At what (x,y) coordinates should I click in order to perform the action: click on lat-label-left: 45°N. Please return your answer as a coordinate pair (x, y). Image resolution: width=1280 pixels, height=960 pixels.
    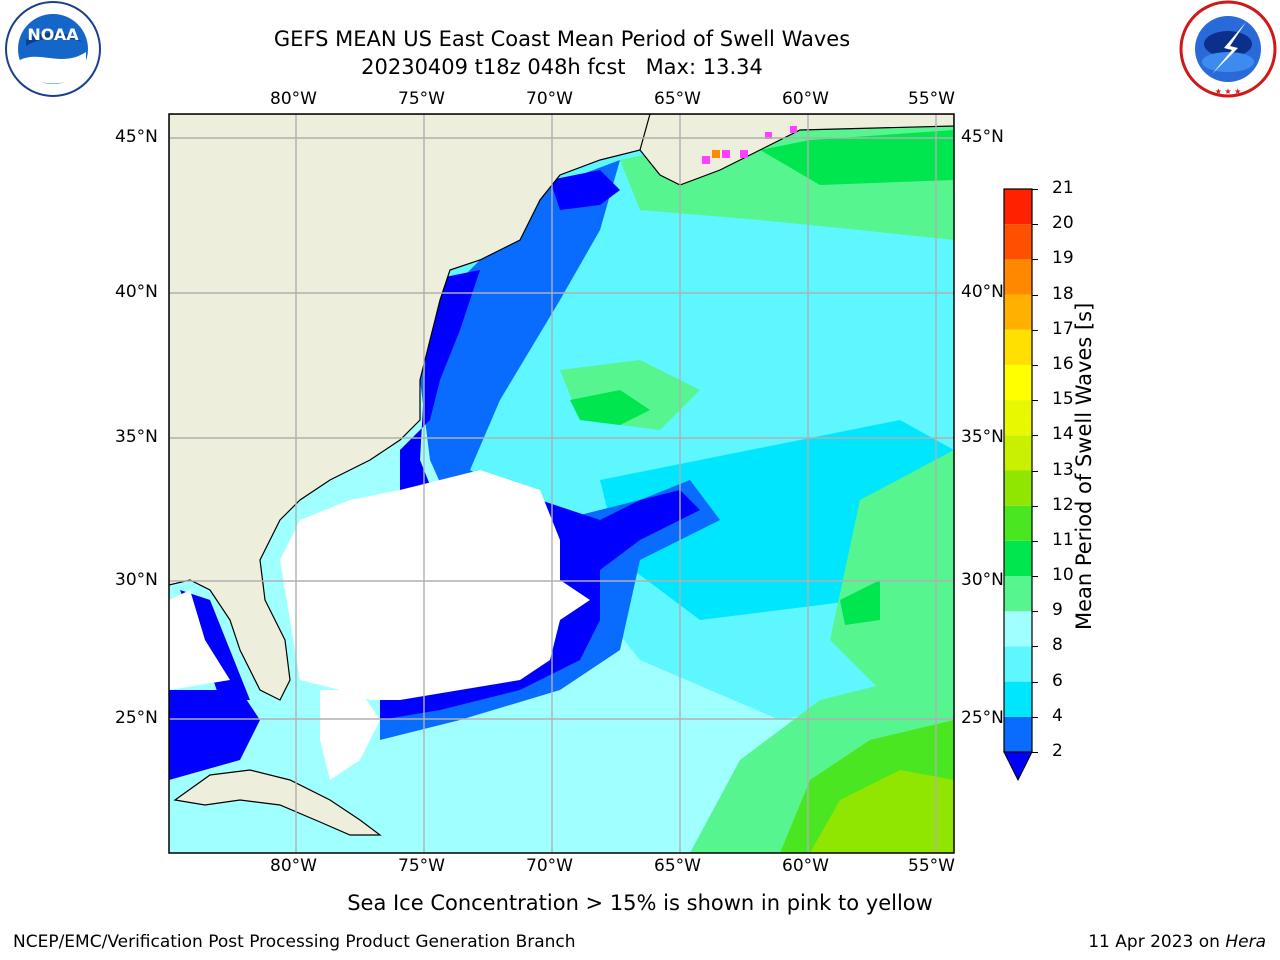
    Looking at the image, I should click on (136, 137).